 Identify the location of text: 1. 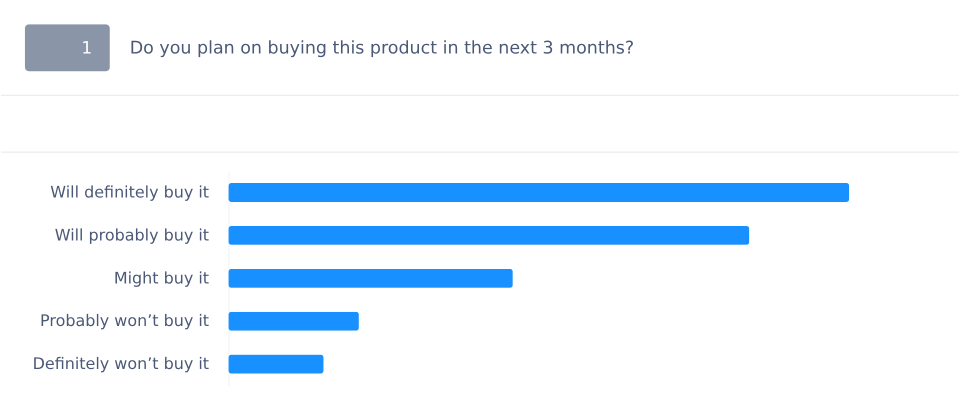
(86, 47).